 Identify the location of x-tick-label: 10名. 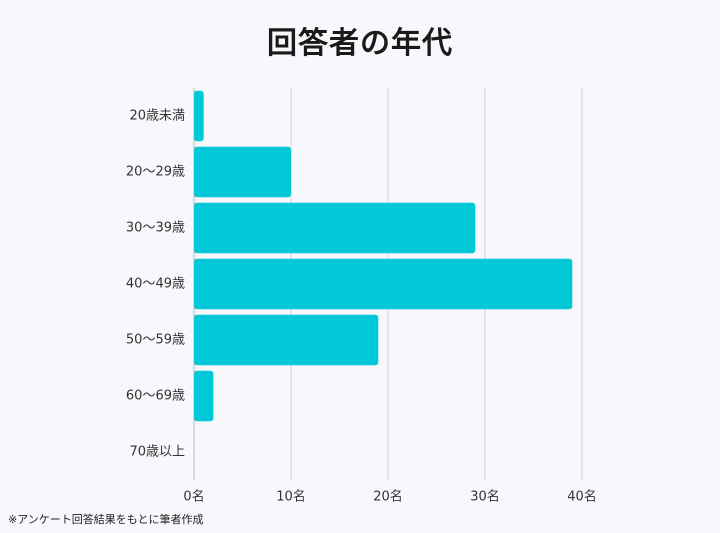
(291, 497).